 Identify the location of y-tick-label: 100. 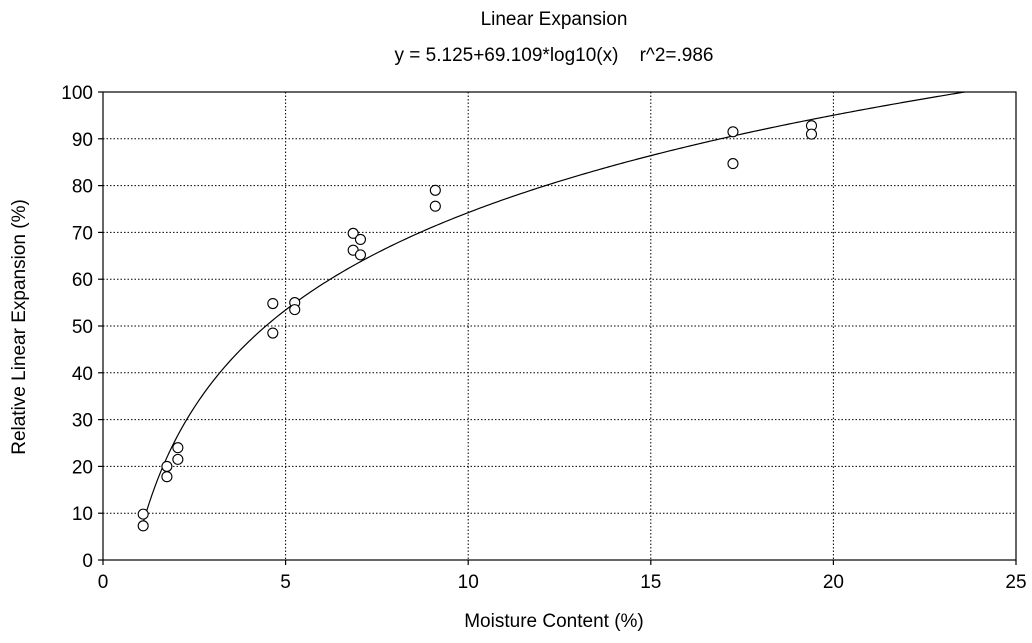
(77, 93).